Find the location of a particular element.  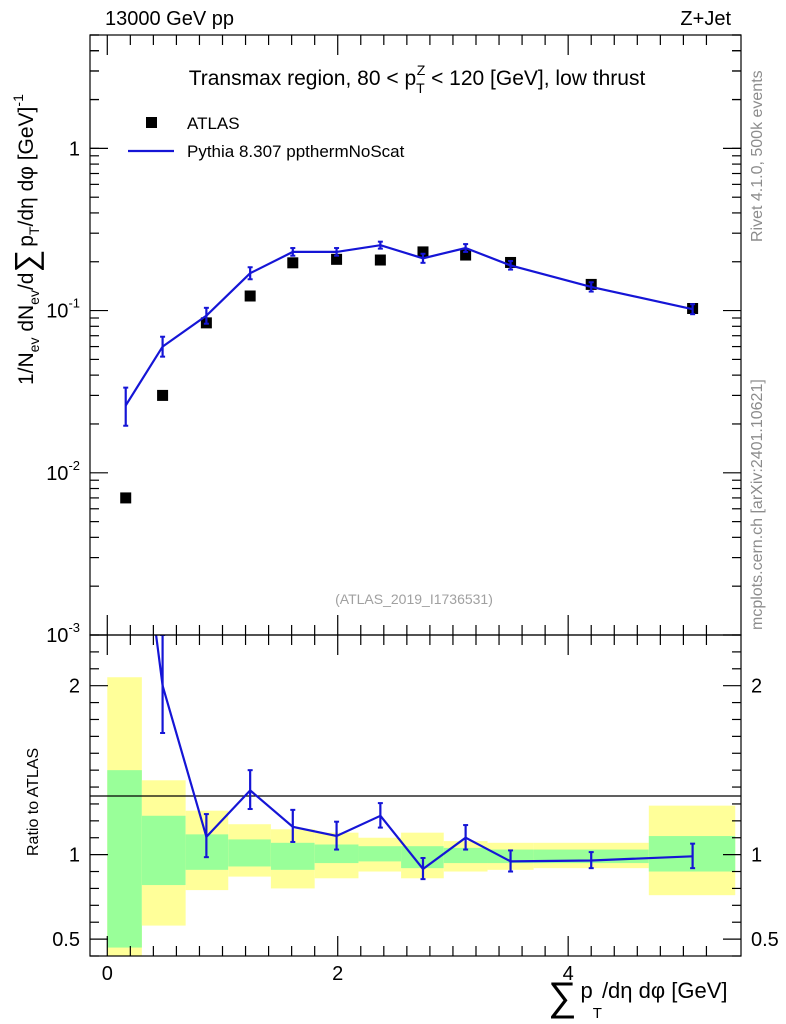

ylabel-e: /dη dφ [GeV] is located at coordinates (26, 167).